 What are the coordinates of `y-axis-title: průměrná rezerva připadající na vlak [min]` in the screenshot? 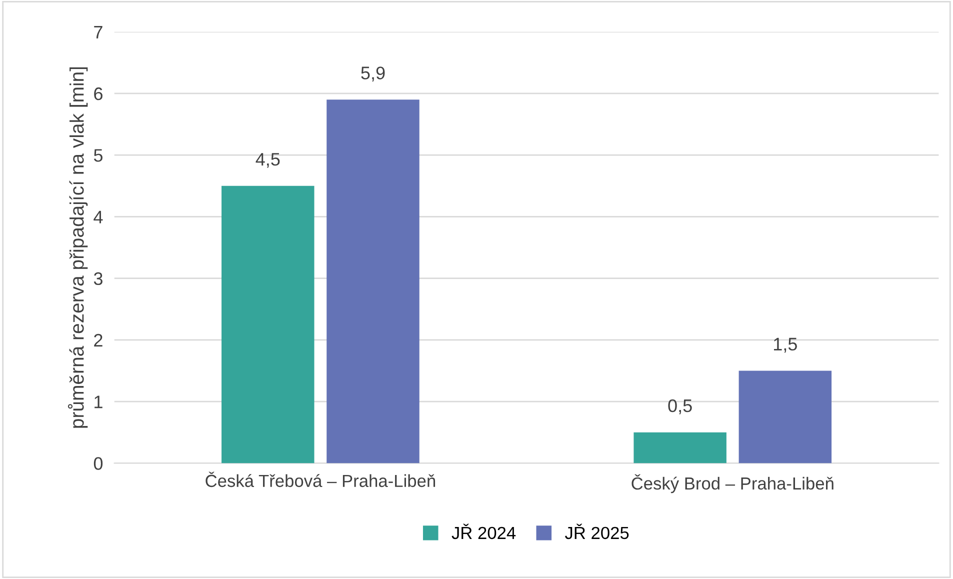 It's located at (78, 247).